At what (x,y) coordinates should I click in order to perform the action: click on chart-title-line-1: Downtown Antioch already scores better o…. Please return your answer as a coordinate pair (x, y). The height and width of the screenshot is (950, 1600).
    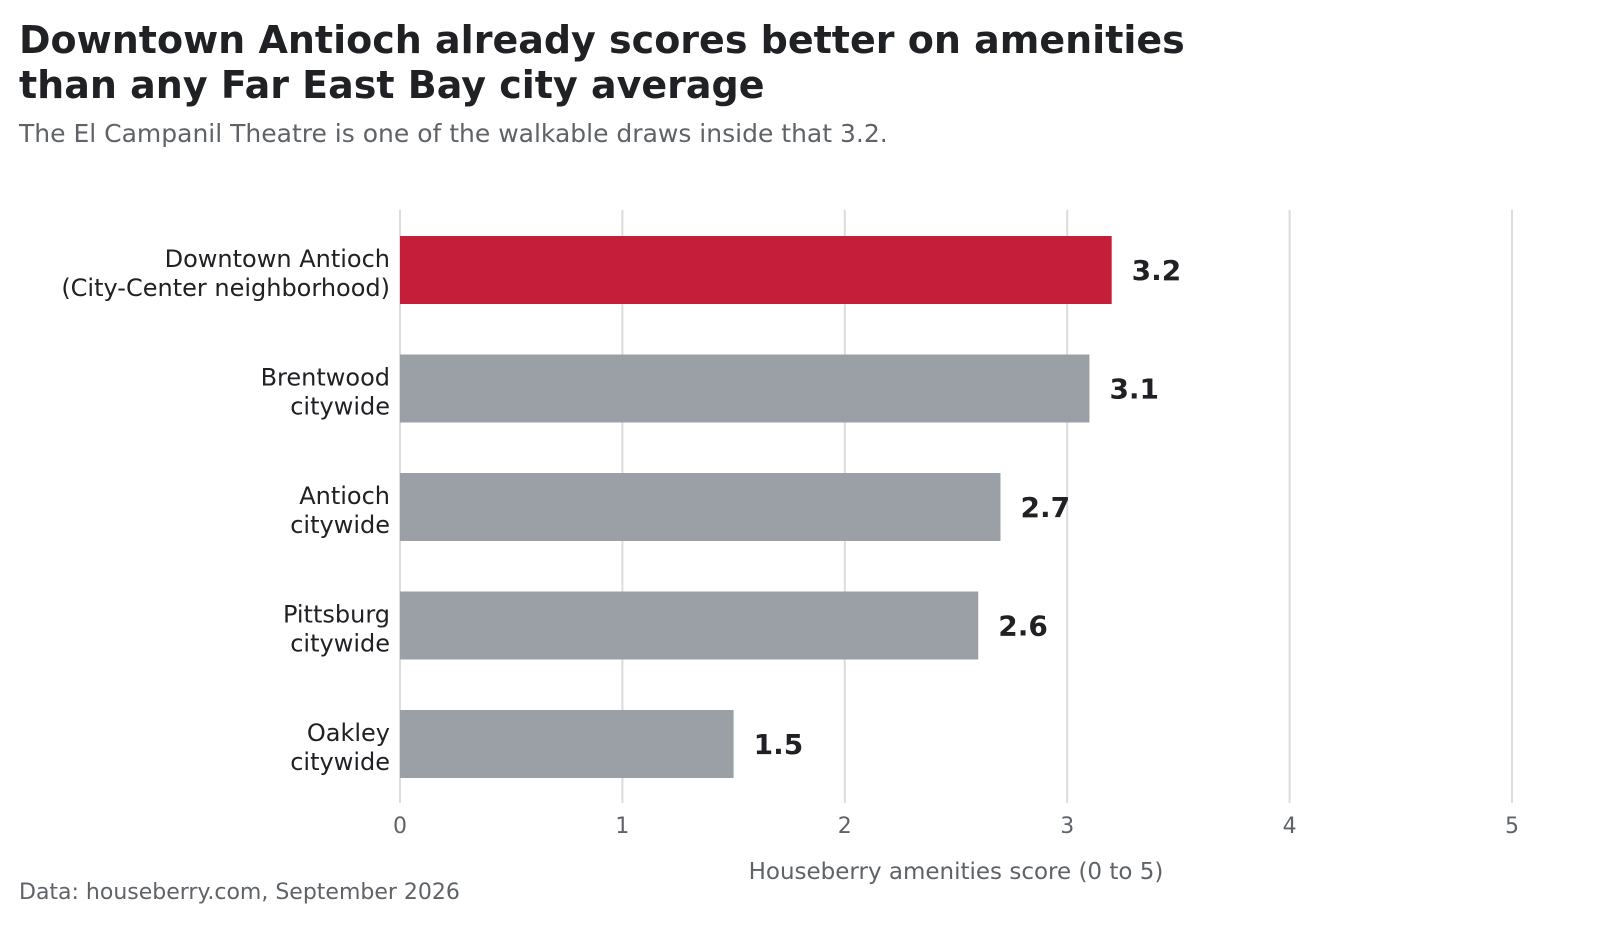
    Looking at the image, I should click on (602, 40).